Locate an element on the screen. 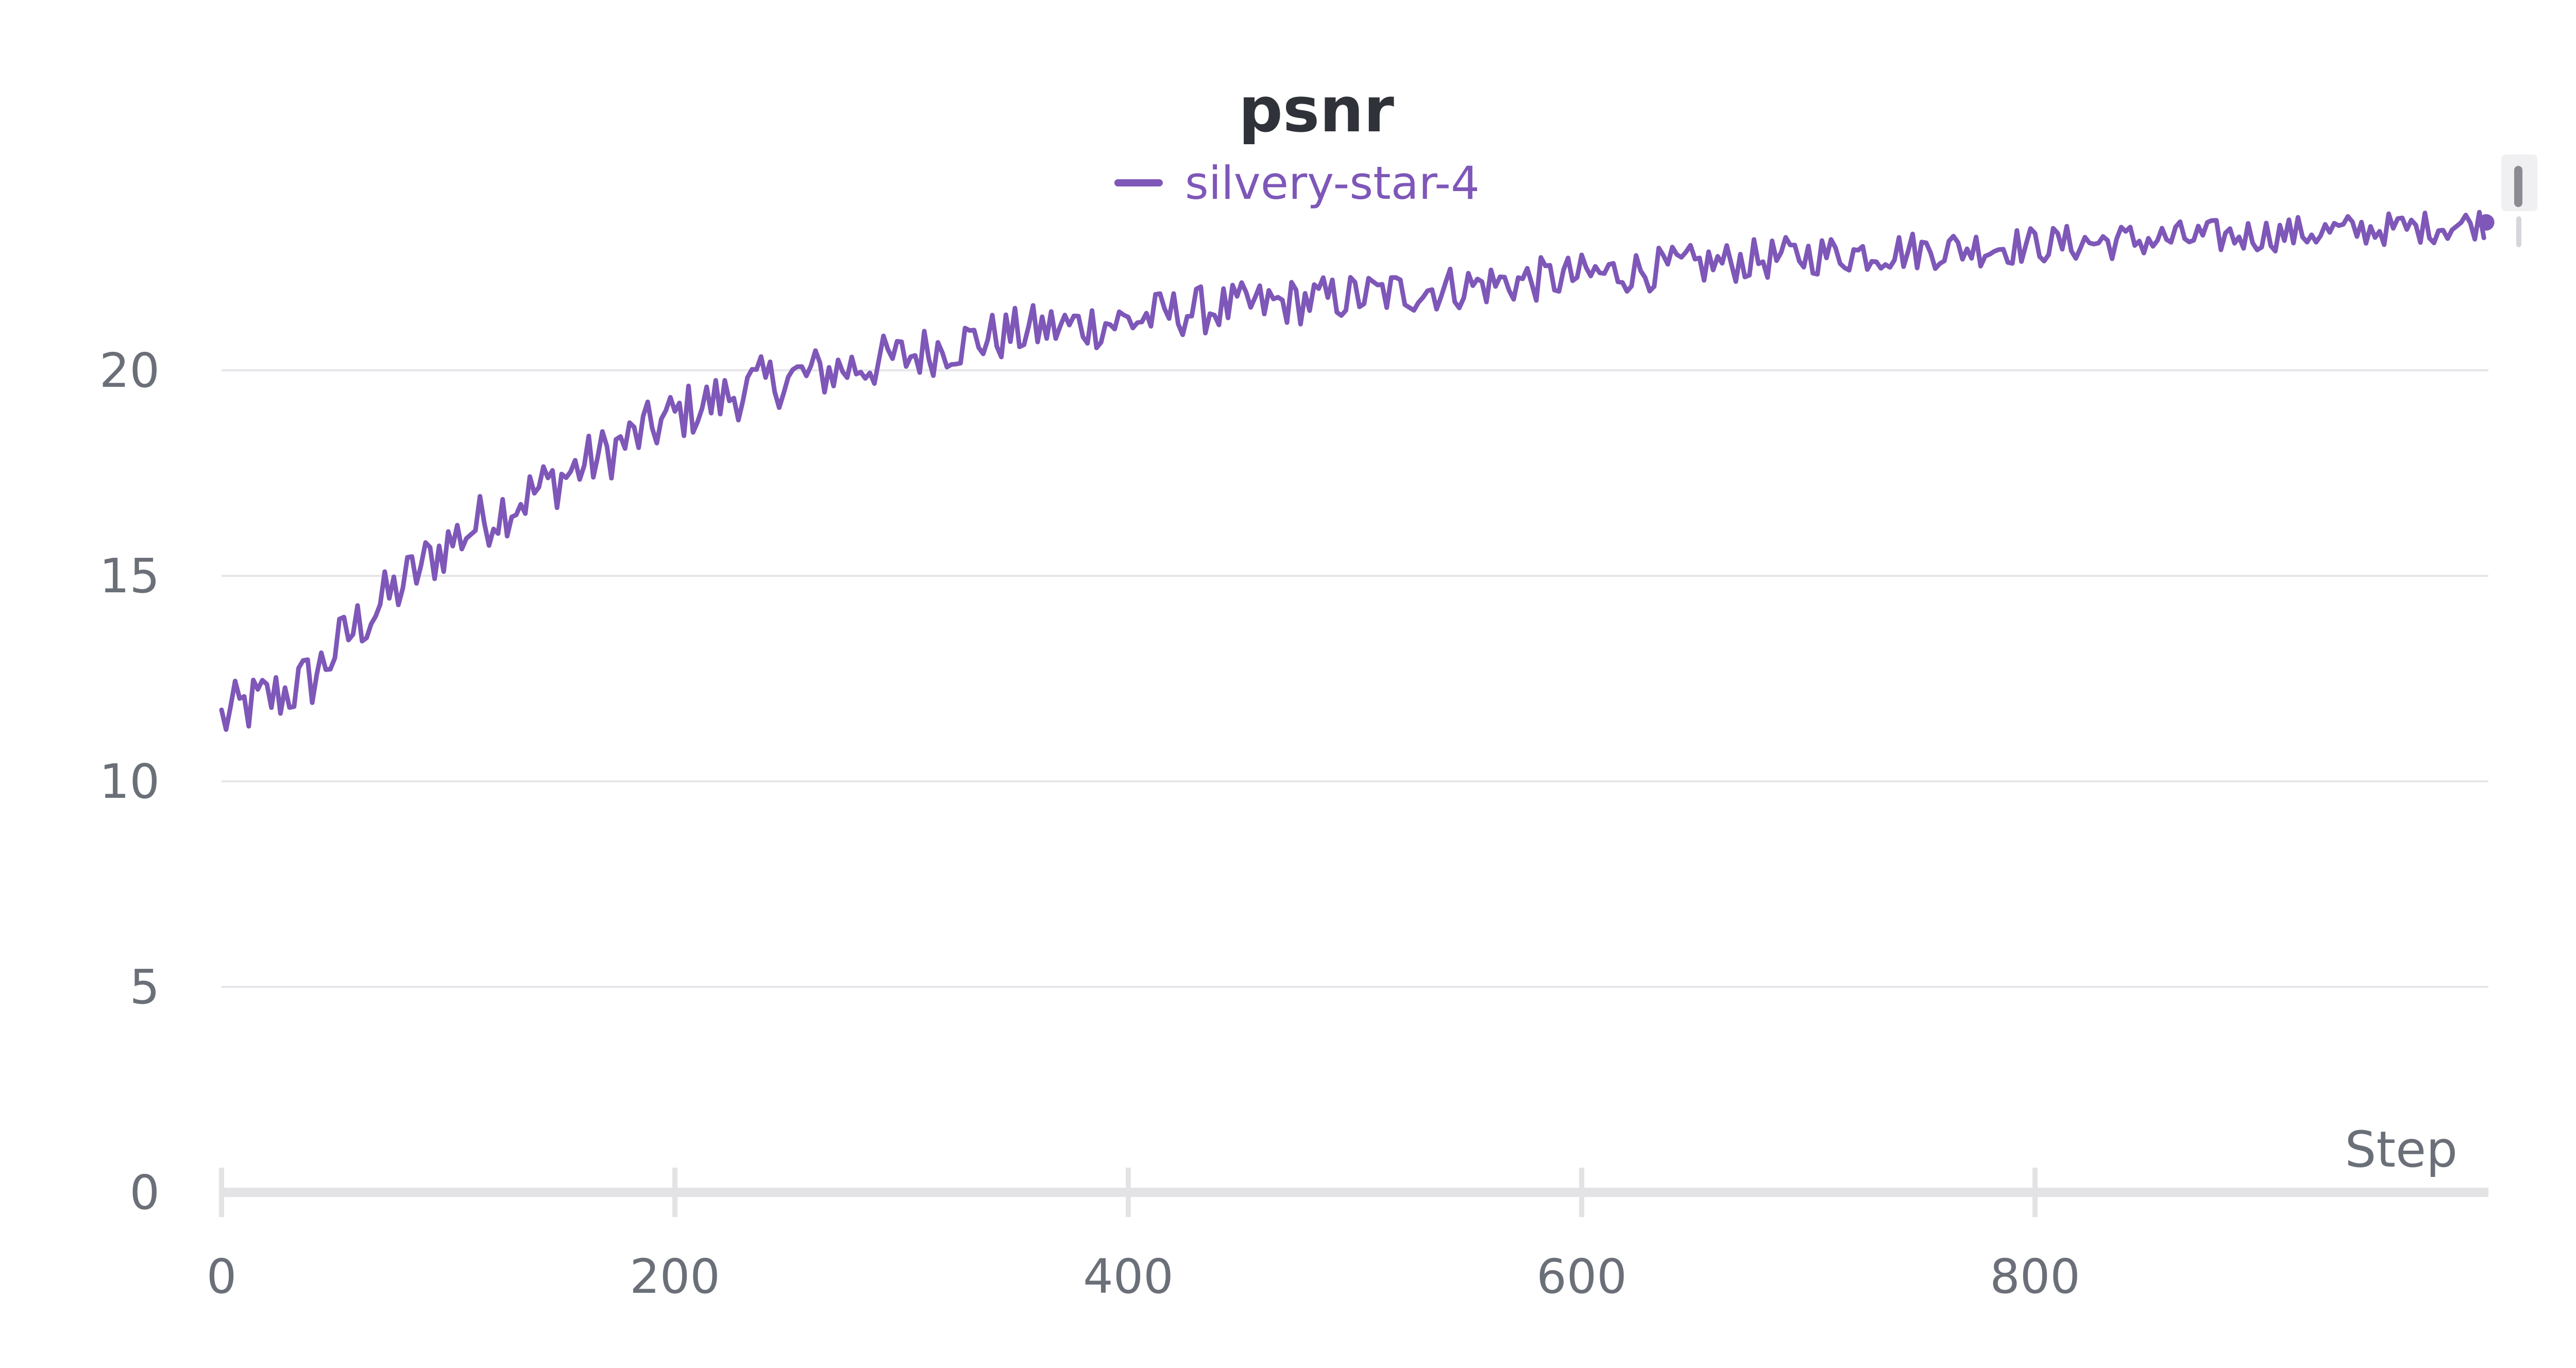  x-tick-label-200: 200 is located at coordinates (675, 1276).